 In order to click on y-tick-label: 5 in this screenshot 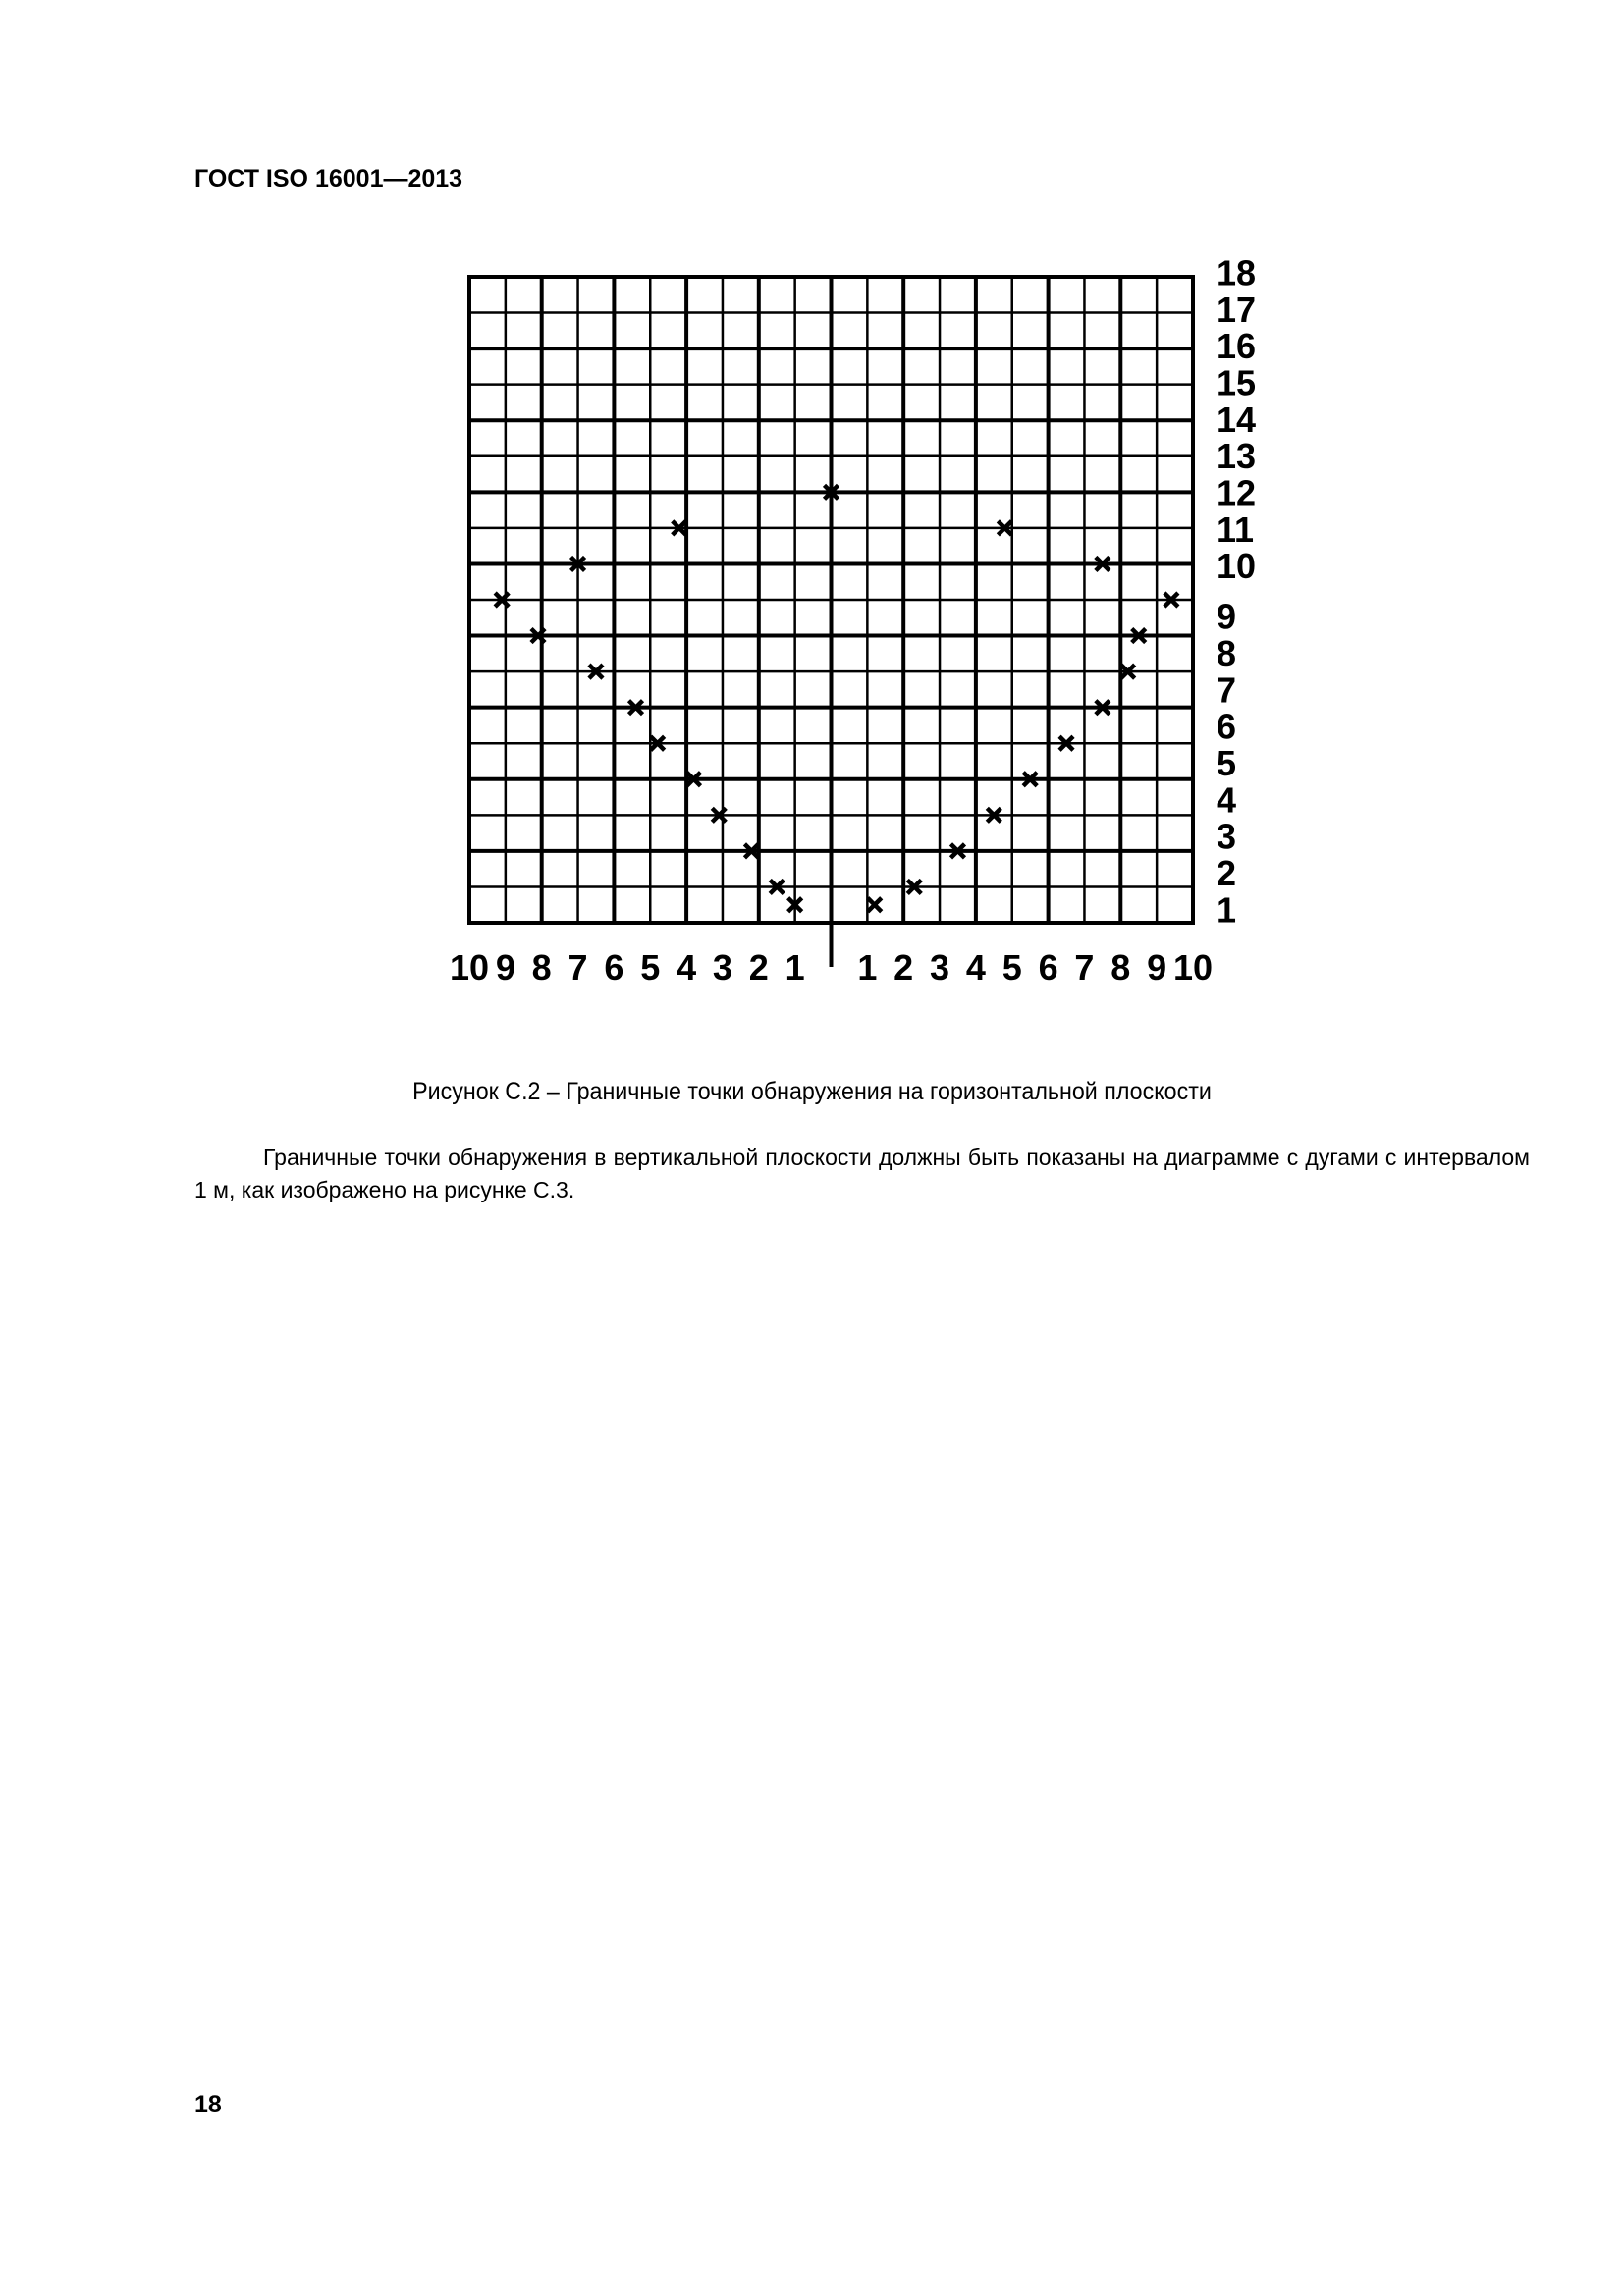, I will do `click(1226, 763)`.